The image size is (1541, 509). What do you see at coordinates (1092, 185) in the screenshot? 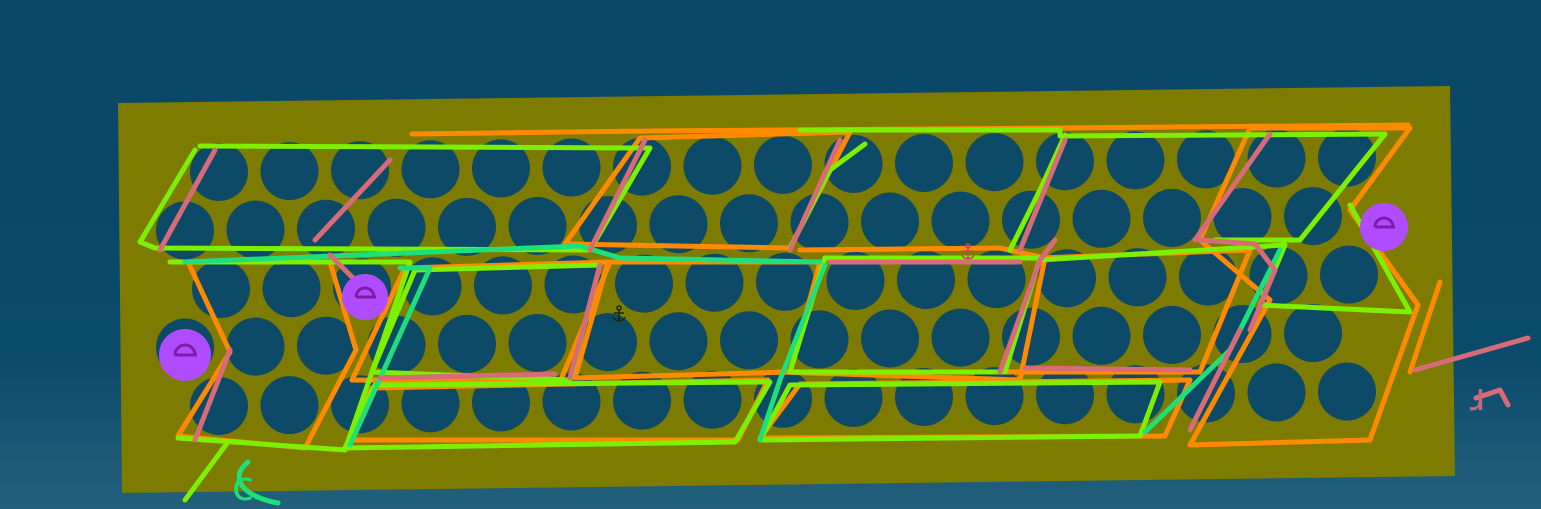
I see `outline-lime-top-right` at bounding box center [1092, 185].